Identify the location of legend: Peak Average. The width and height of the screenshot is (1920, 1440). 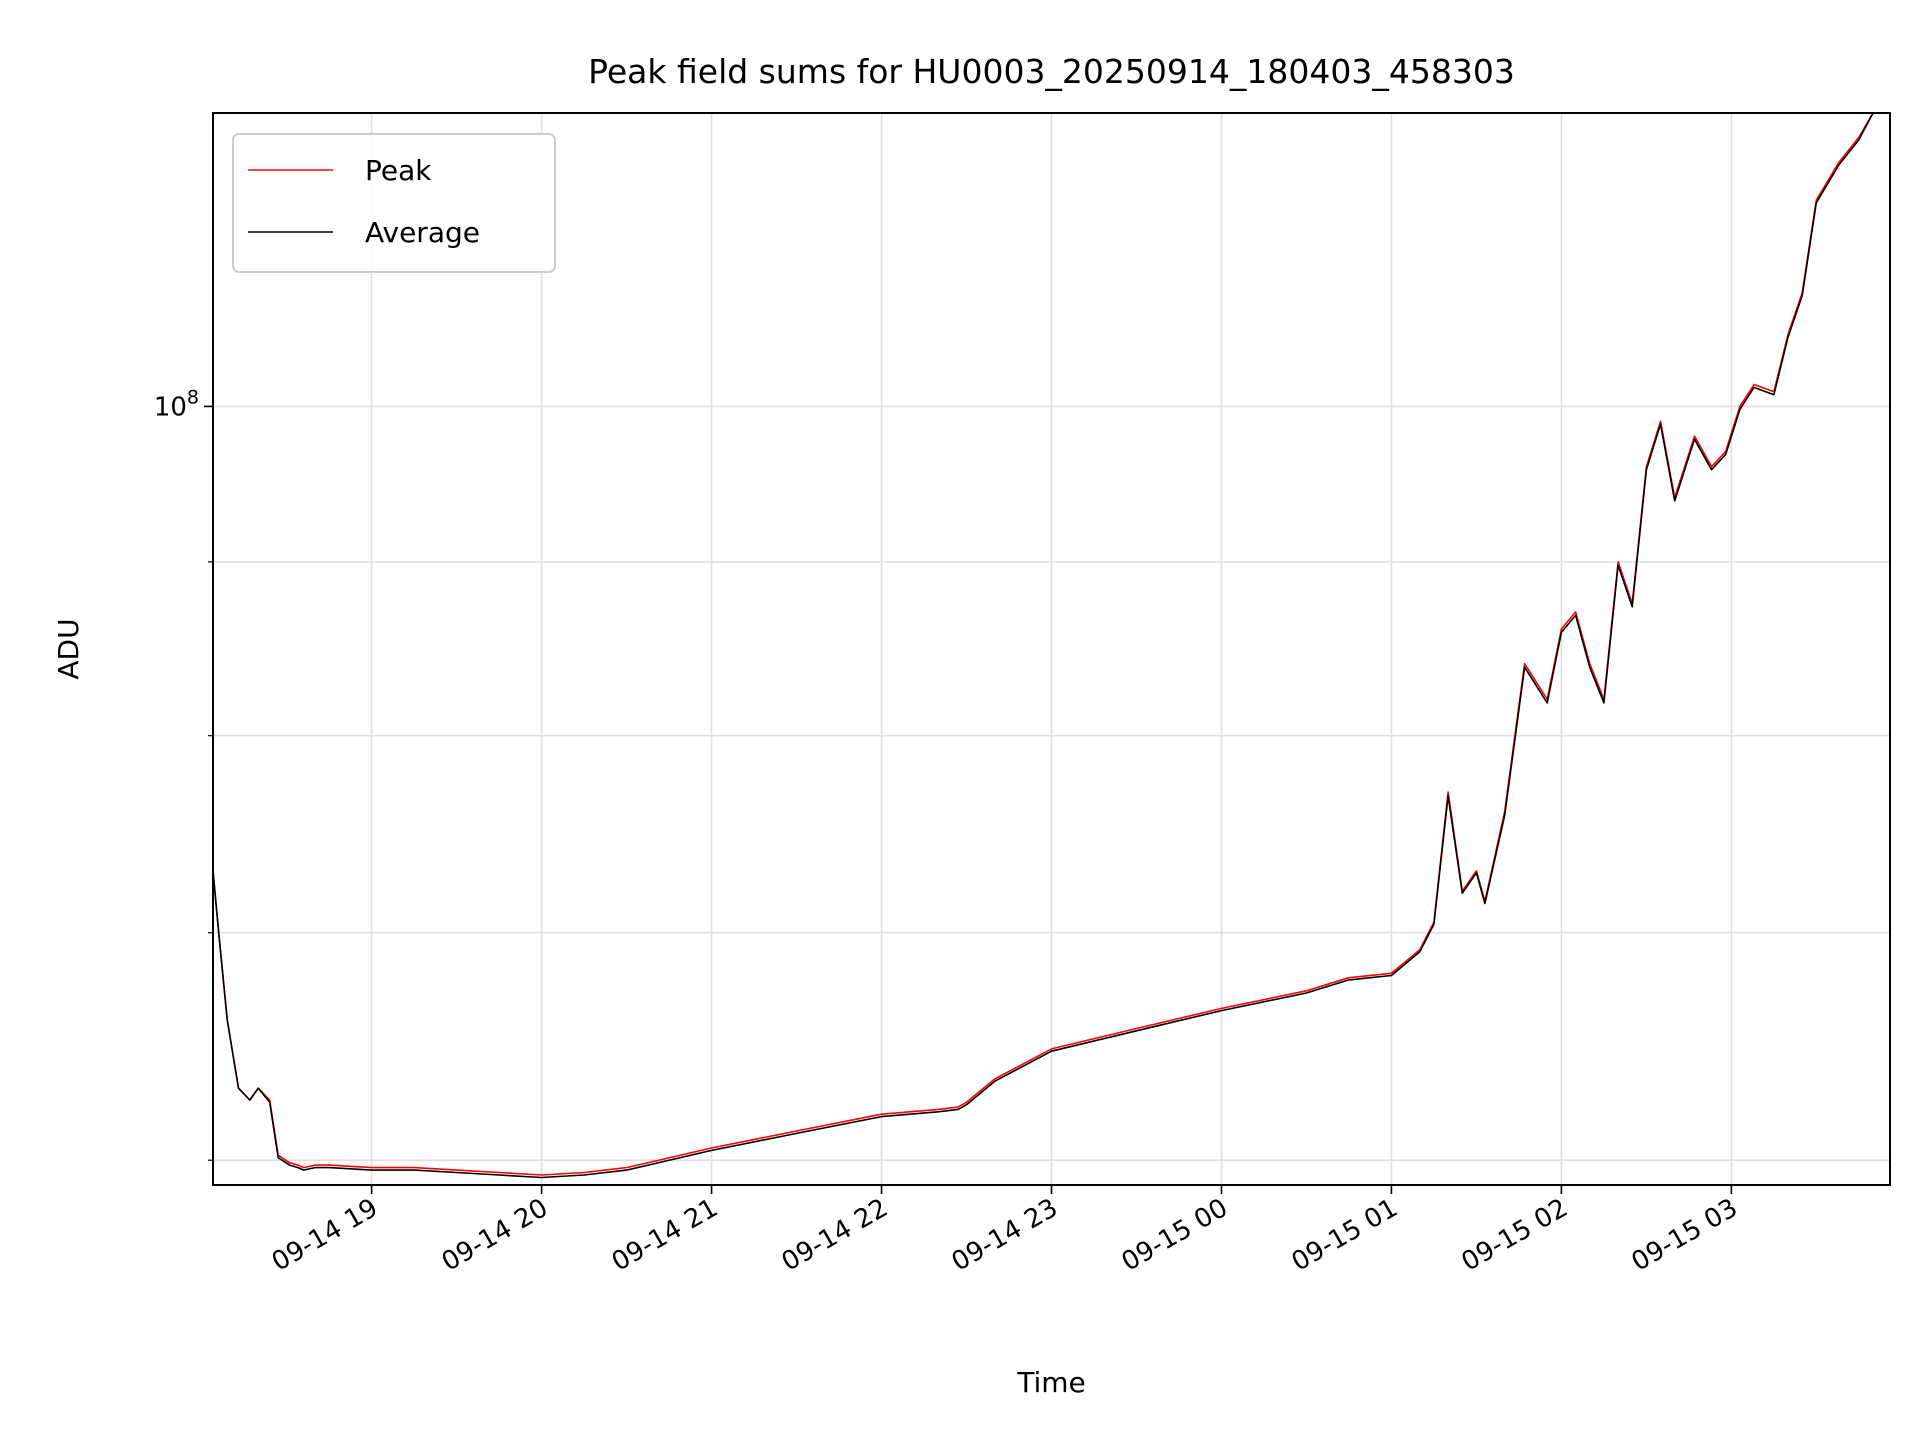
(394, 203).